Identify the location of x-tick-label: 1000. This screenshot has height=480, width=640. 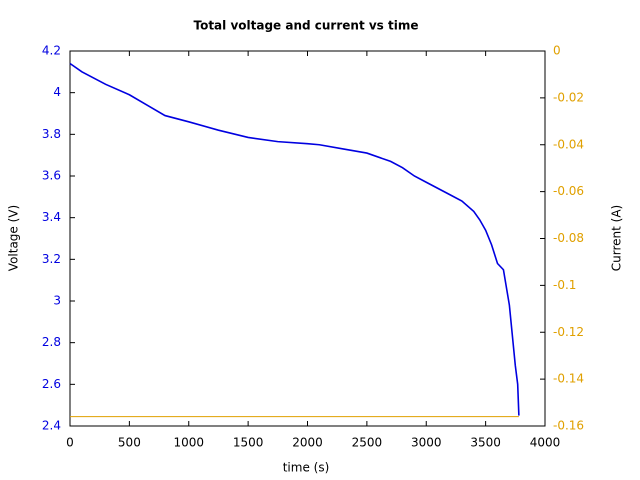
(188, 443).